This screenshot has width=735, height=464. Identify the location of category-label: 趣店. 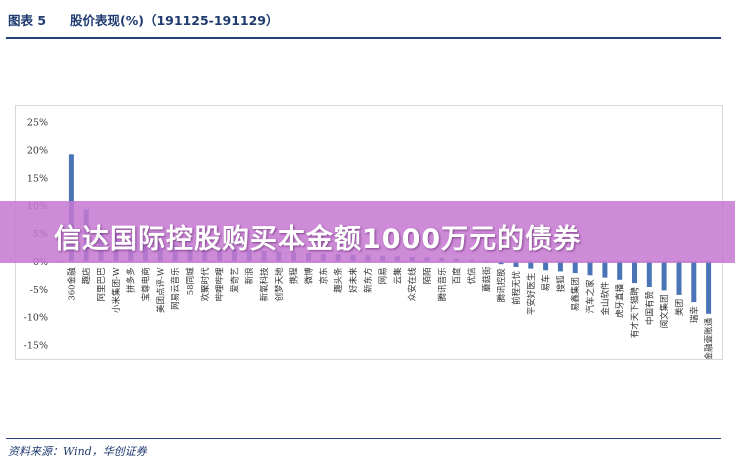
(86, 276).